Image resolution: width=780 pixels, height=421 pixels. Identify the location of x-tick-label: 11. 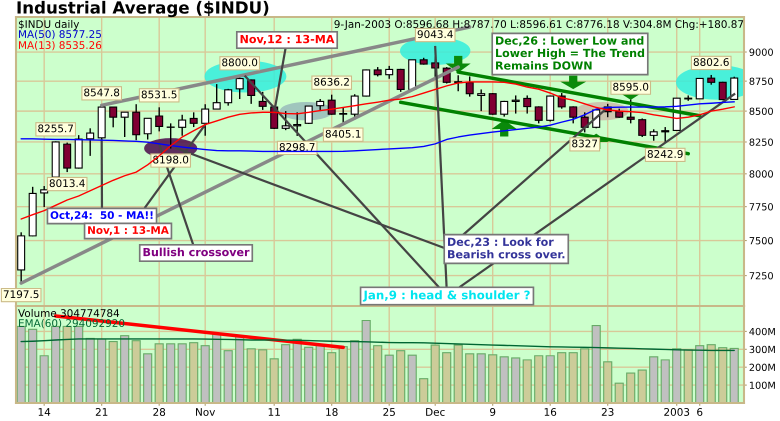
(274, 412).